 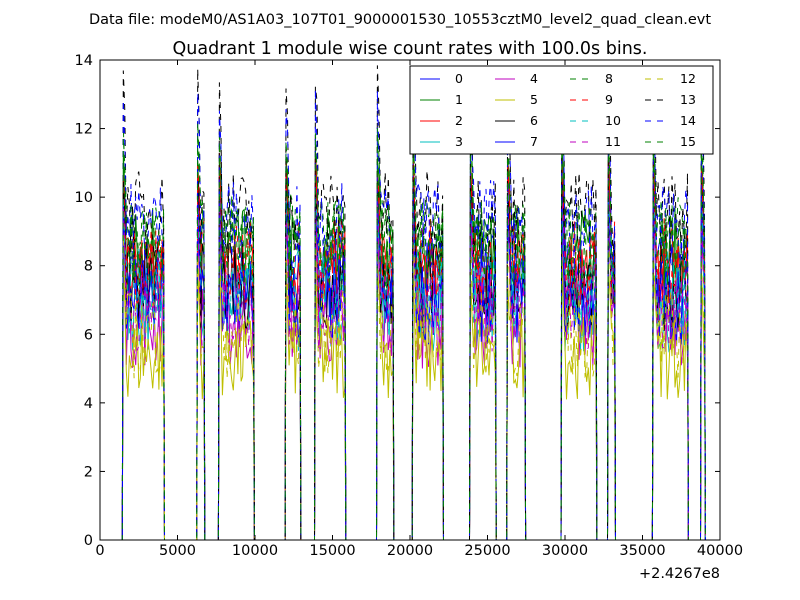 What do you see at coordinates (332, 551) in the screenshot?
I see `x-tick-label: 15000` at bounding box center [332, 551].